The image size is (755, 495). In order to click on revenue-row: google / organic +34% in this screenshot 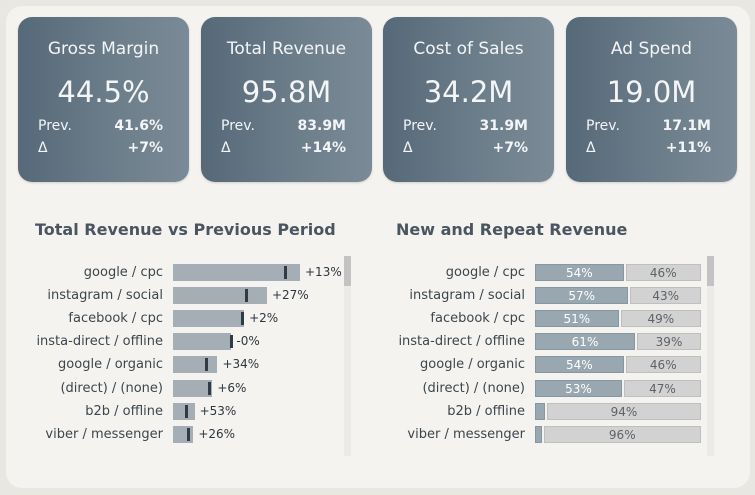, I will do `click(170, 365)`.